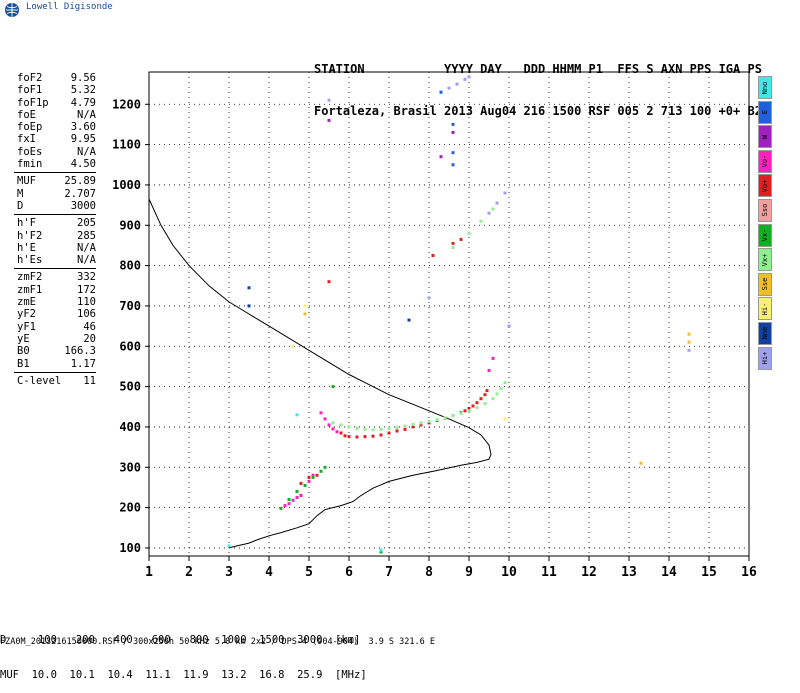  Describe the element at coordinates (50, 206) in the screenshot. I see `param-row-d: D 3000` at that location.